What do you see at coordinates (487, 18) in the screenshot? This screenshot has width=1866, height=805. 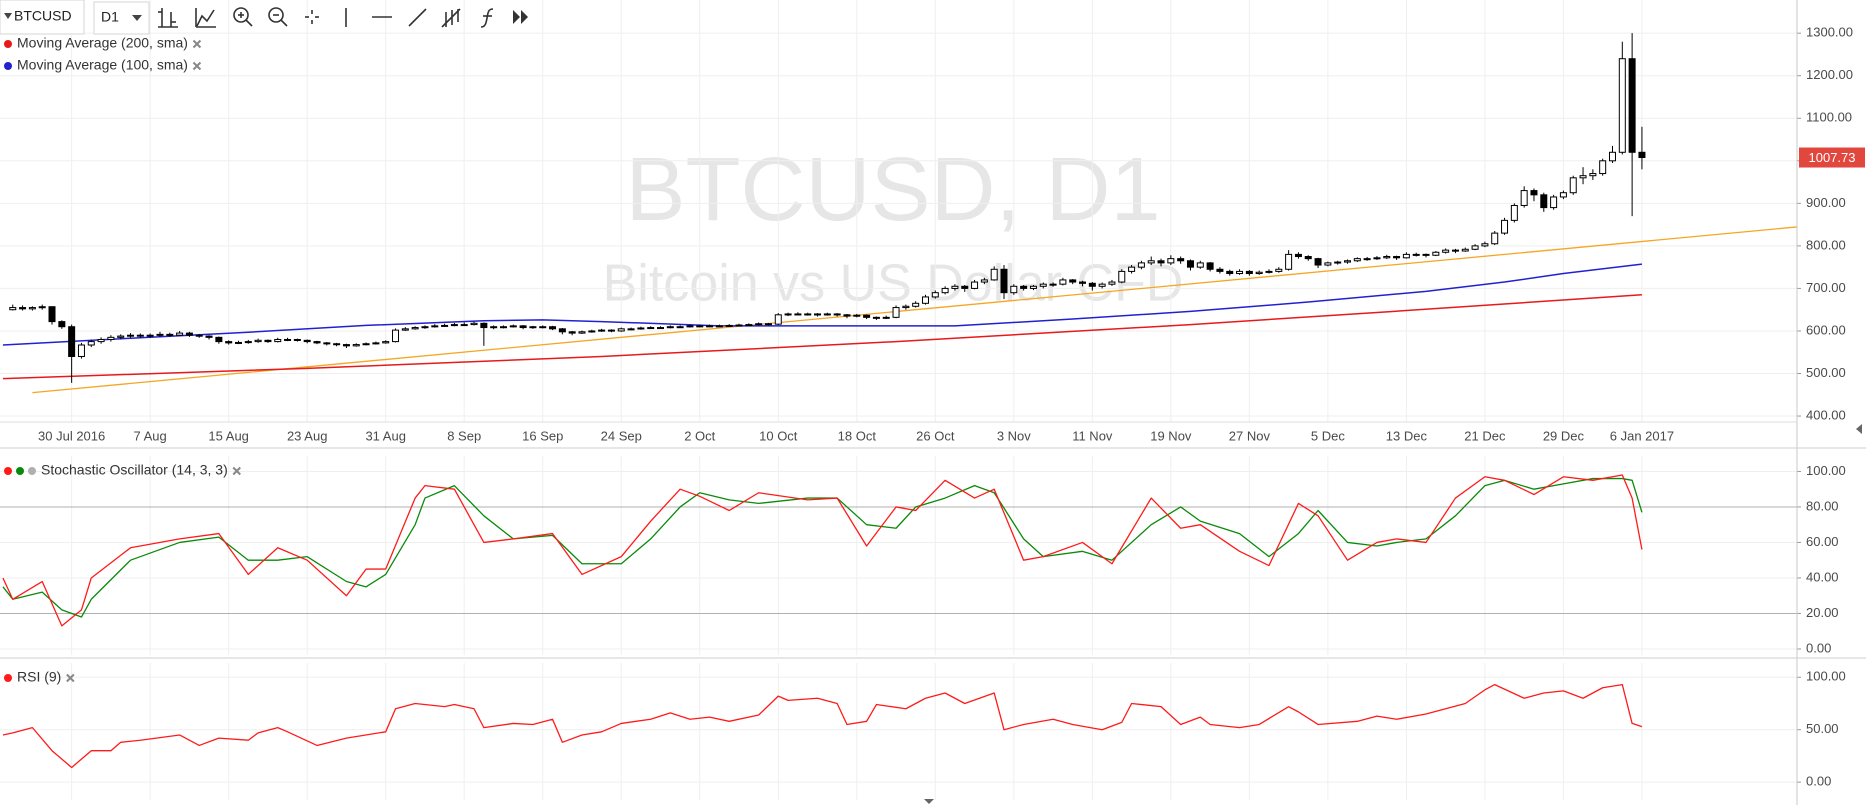 I see `tool-function` at bounding box center [487, 18].